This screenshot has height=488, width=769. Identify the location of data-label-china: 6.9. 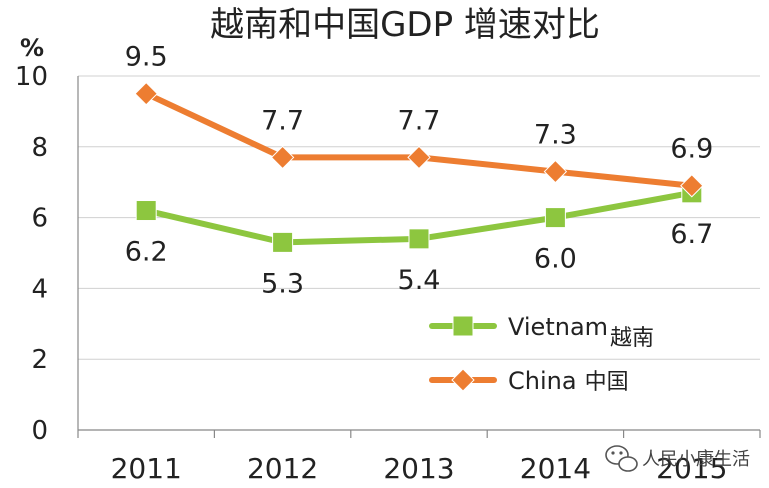
(691, 149).